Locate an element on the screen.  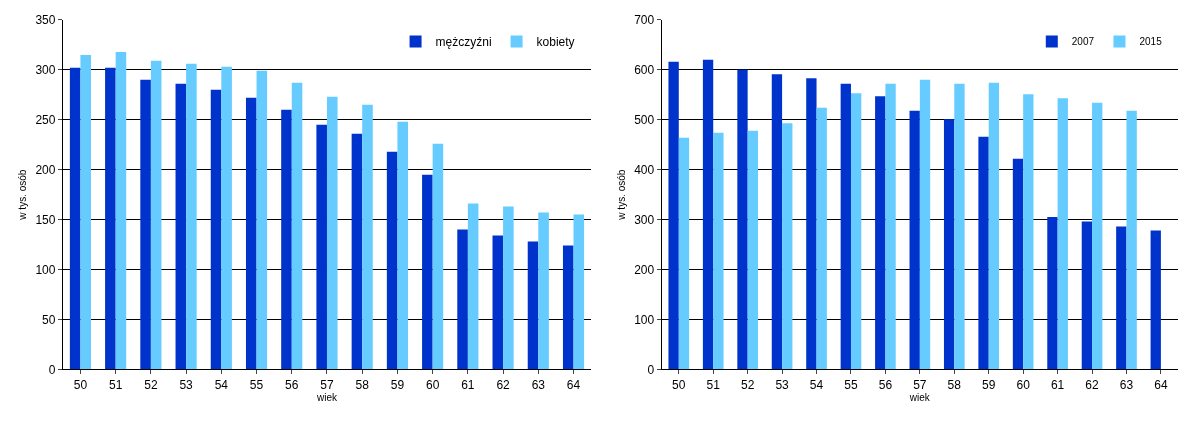
legend-label: 2007 is located at coordinates (1083, 42).